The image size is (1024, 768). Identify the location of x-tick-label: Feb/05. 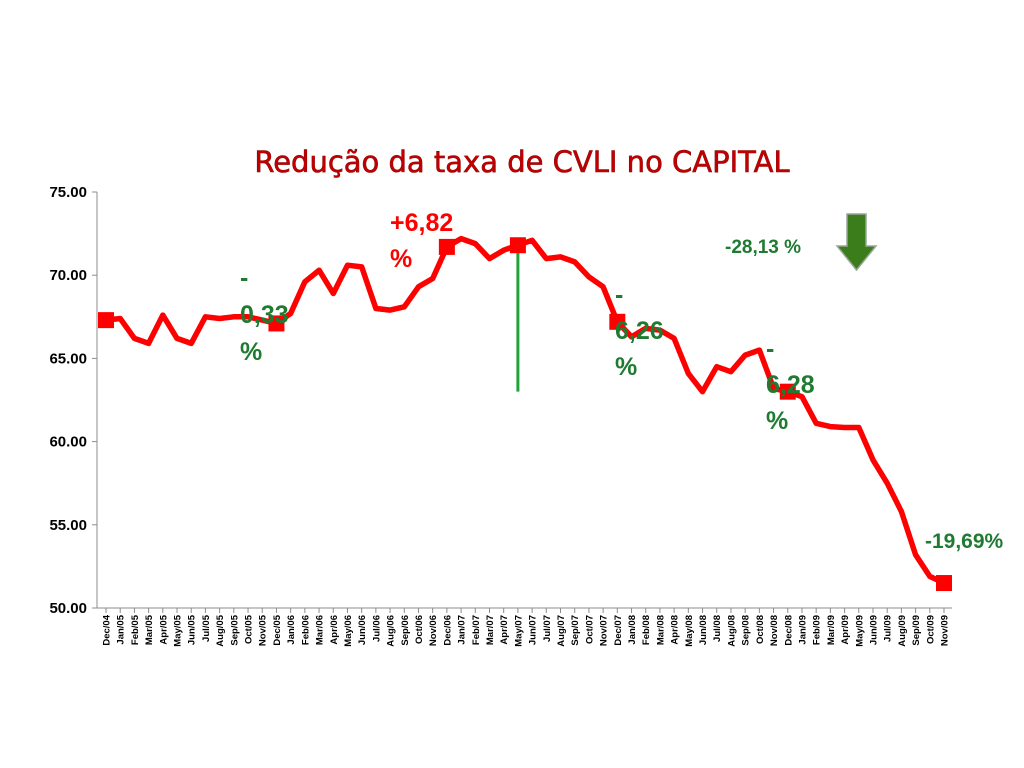
(135, 629).